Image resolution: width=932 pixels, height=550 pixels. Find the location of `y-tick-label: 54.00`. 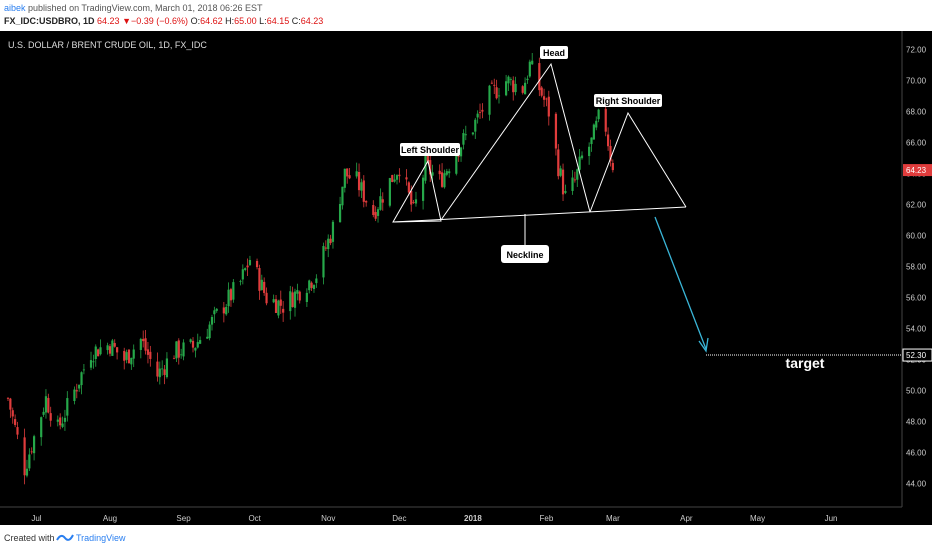

y-tick-label: 54.00 is located at coordinates (916, 329).